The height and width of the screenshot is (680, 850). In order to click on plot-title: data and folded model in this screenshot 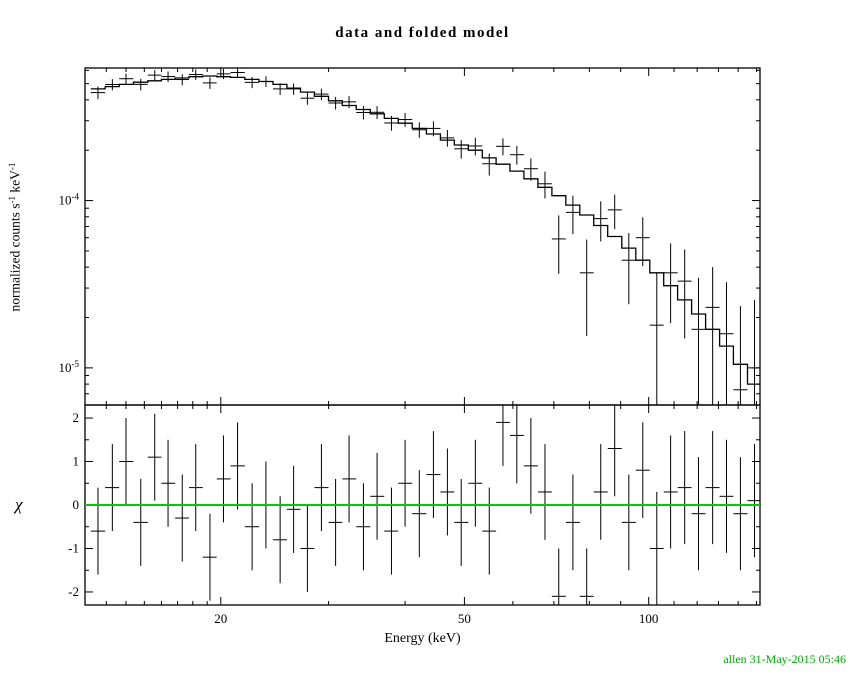, I will do `click(422, 33)`.